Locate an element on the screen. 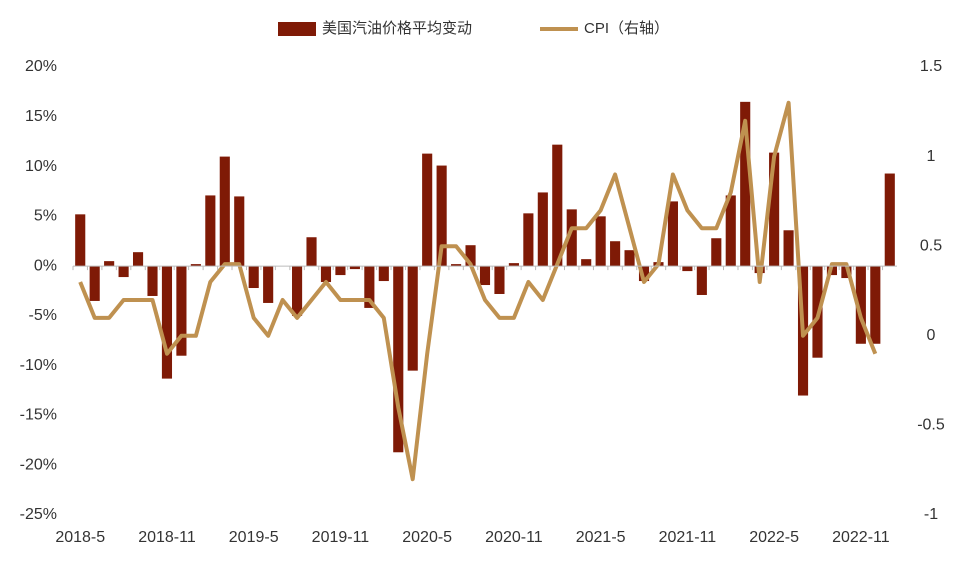 Image resolution: width=960 pixels, height=562 pixels. y2-tick-label: 0 is located at coordinates (931, 335).